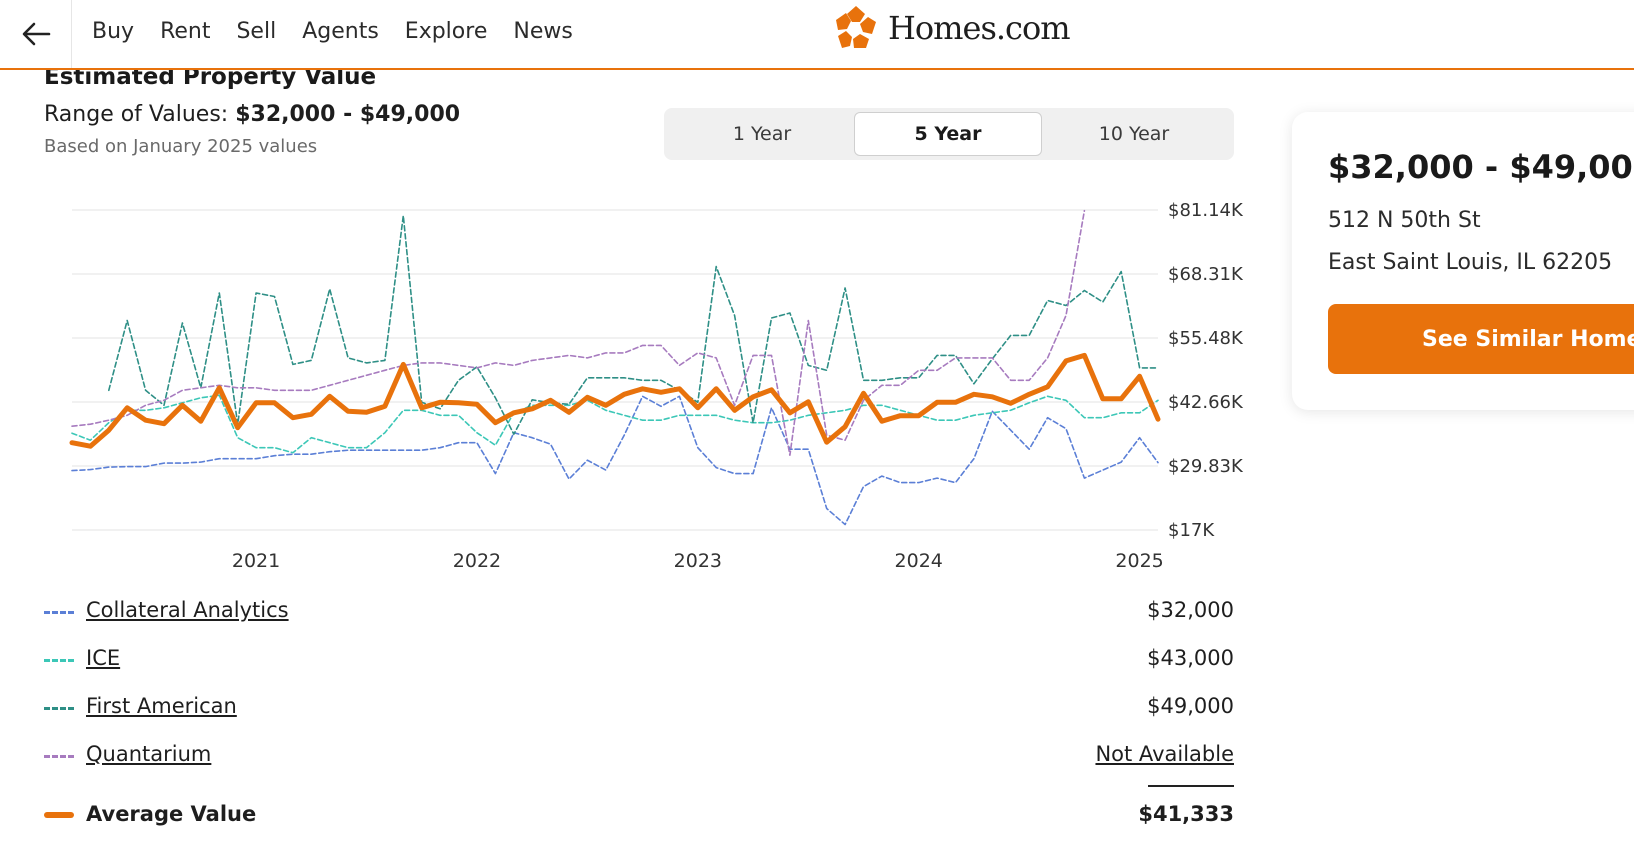  I want to click on y-tick-label: $81.14K, so click(1206, 210).